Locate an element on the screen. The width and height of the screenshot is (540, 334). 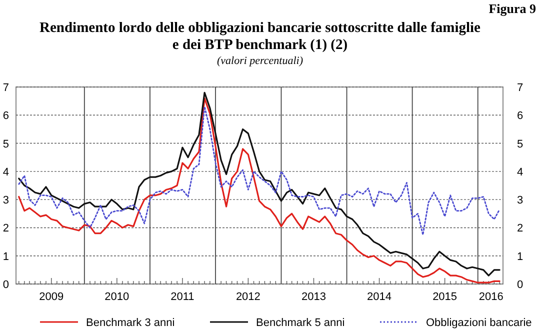
legend-label: Benchmark 5 anni is located at coordinates (300, 323).